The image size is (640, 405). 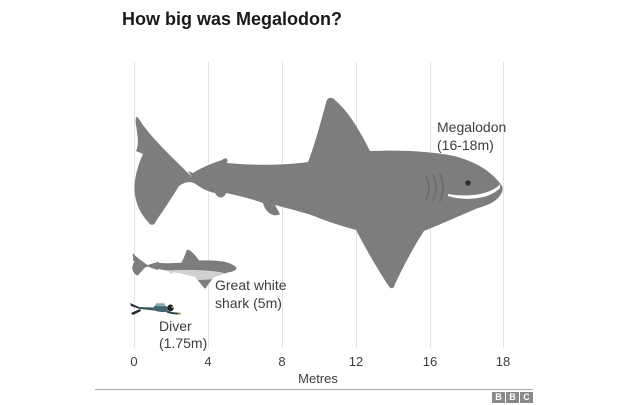 I want to click on gridline-4m, so click(x=208, y=205).